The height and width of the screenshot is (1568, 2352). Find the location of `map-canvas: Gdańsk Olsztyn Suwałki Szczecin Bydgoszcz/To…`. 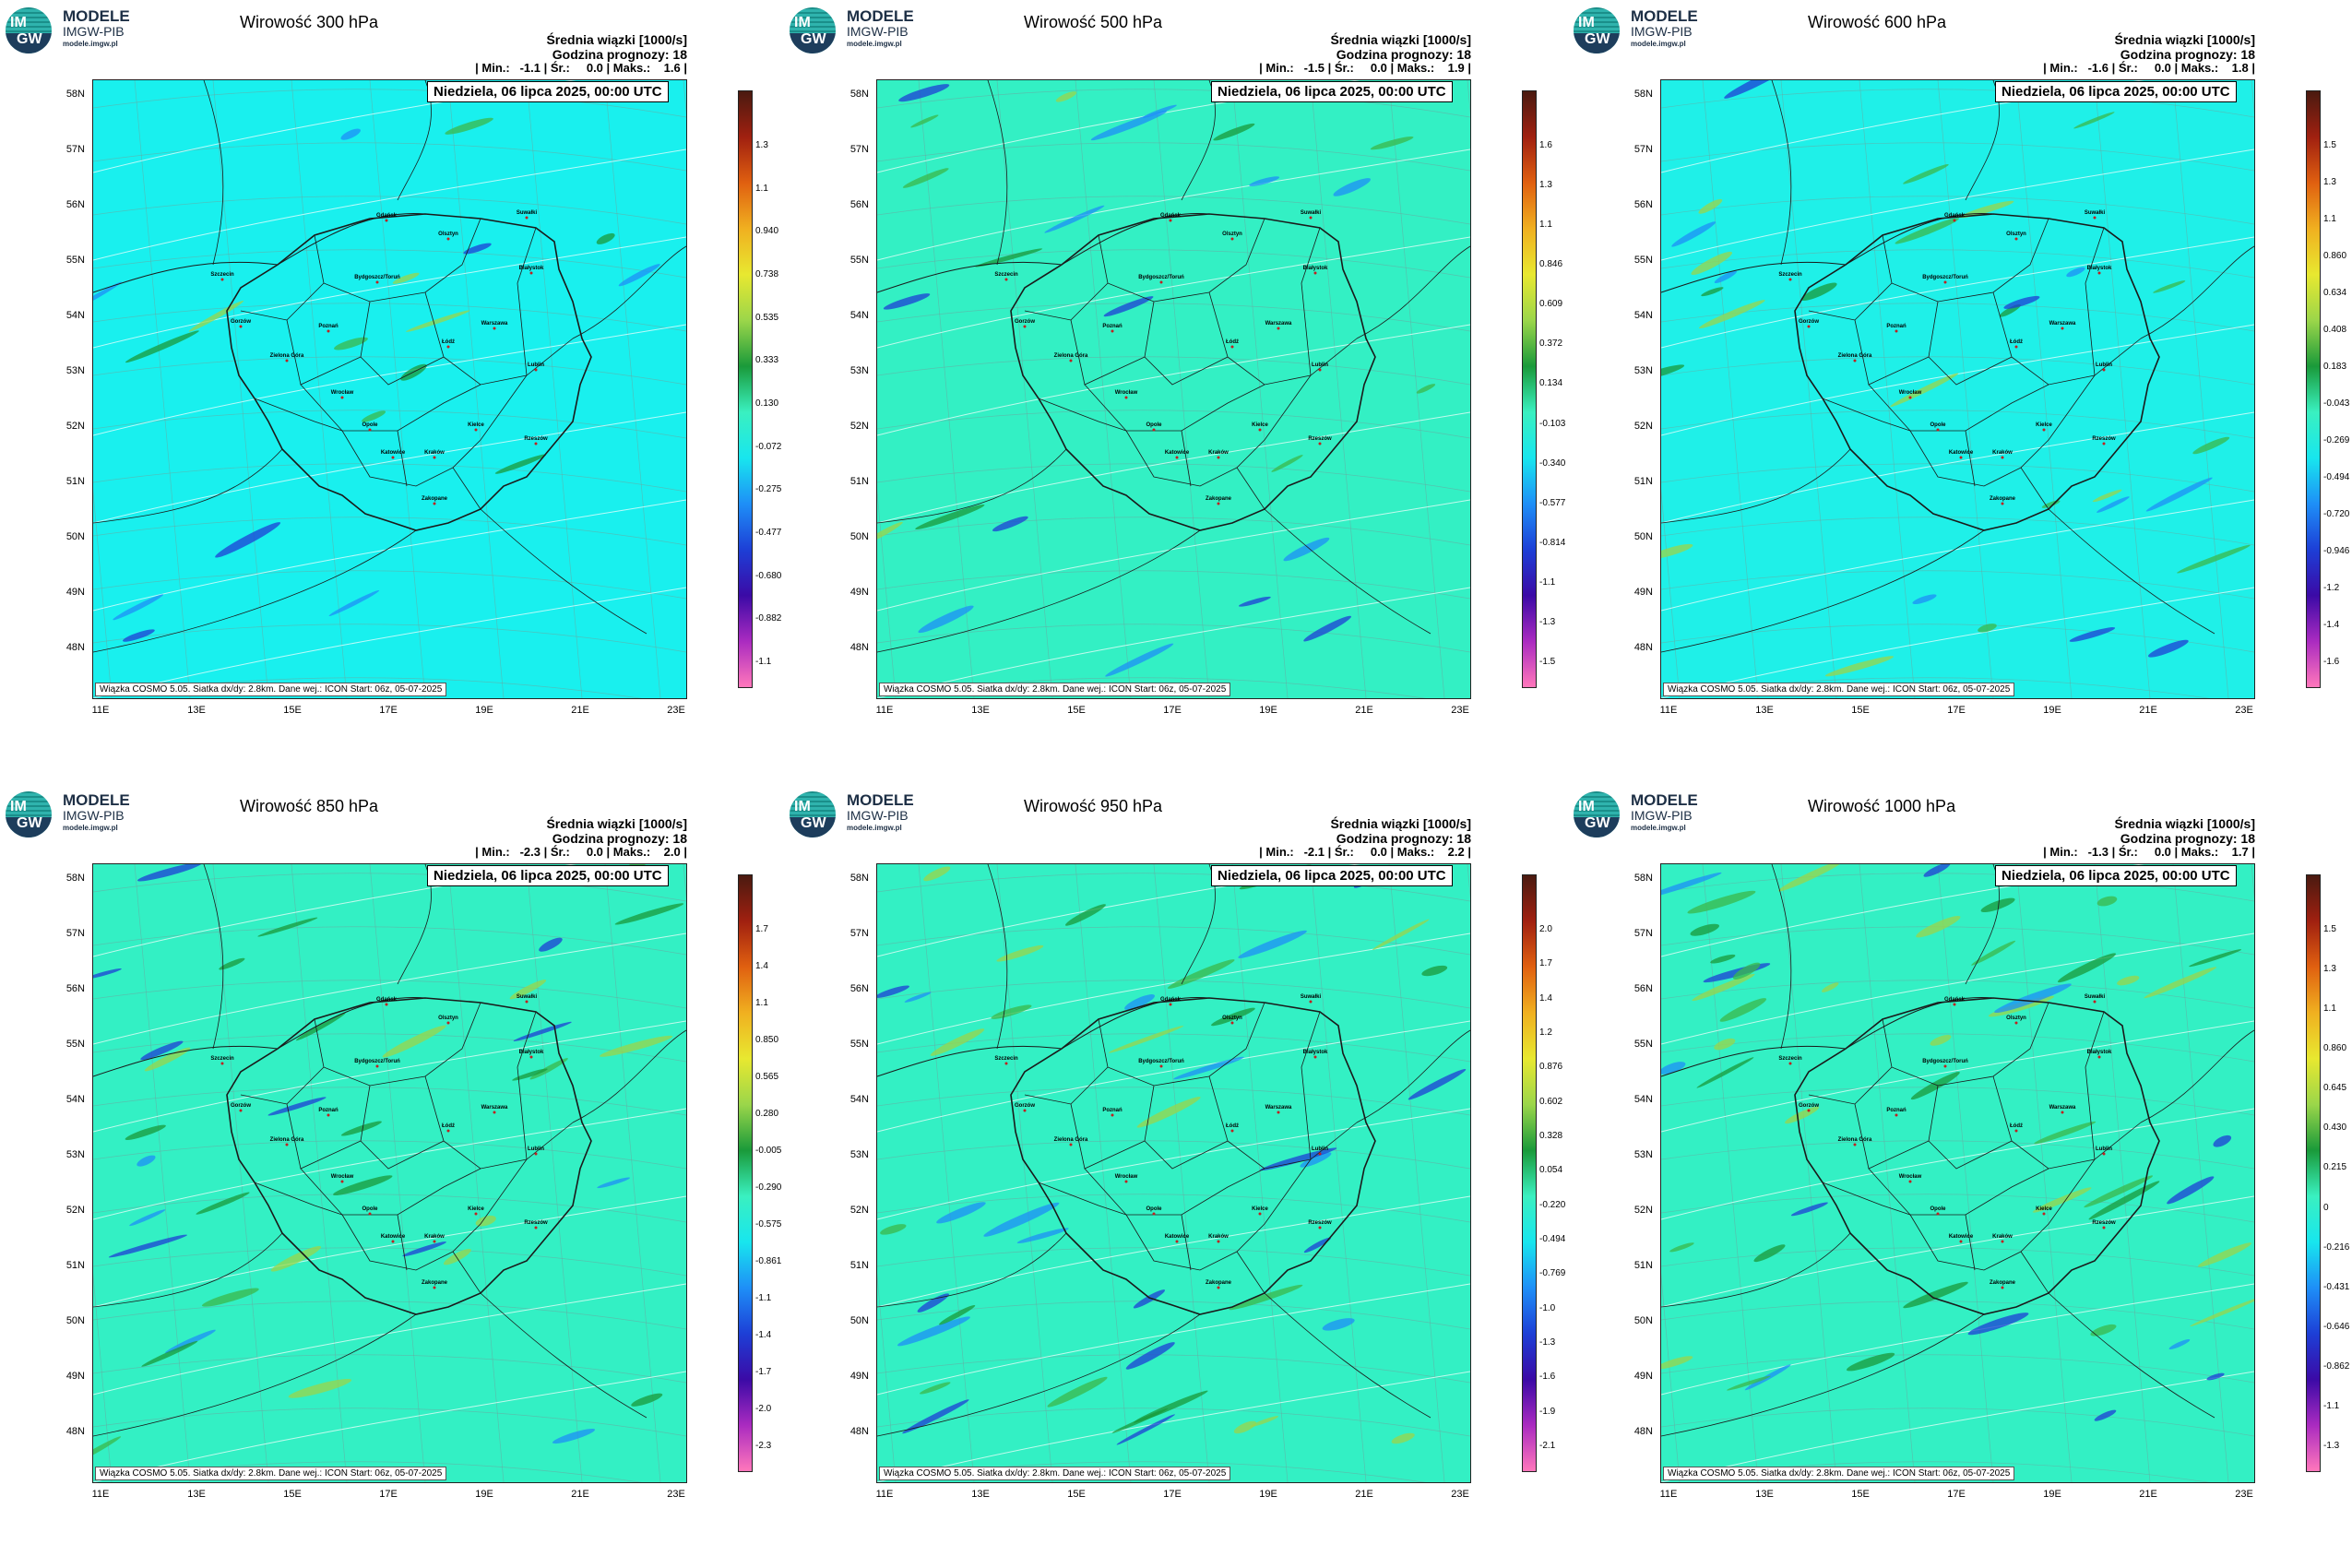

map-canvas: Gdańsk Olsztyn Suwałki Szczecin Bydgoszcz/To… is located at coordinates (1173, 389).